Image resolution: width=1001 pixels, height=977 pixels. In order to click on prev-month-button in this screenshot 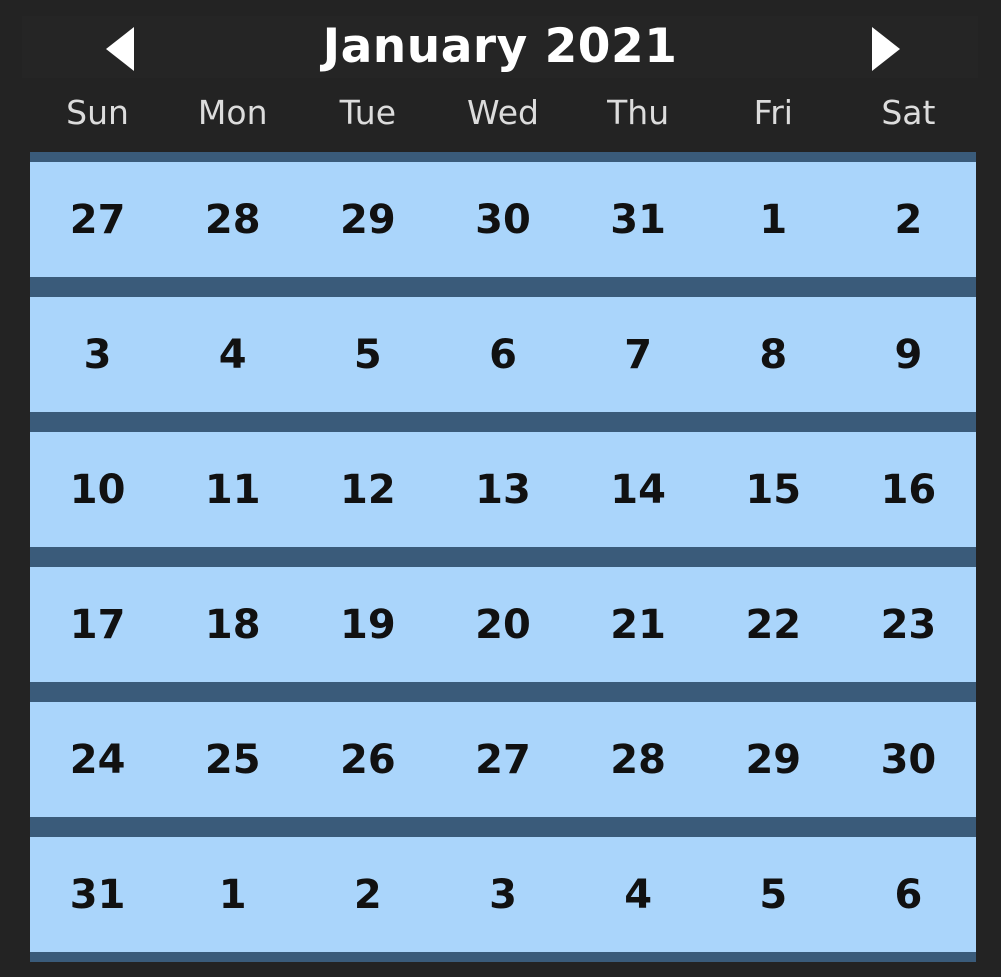, I will do `click(124, 49)`.